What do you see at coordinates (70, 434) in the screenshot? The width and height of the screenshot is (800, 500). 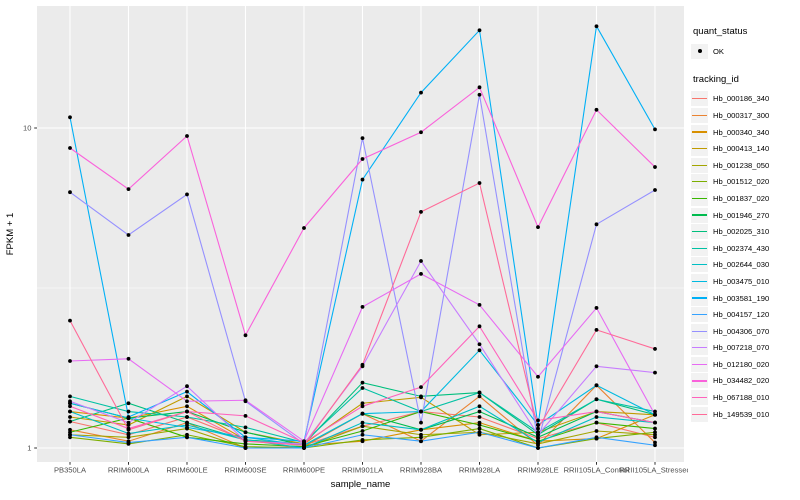 I see `data-point-Hb_004157_120-PB350LA` at bounding box center [70, 434].